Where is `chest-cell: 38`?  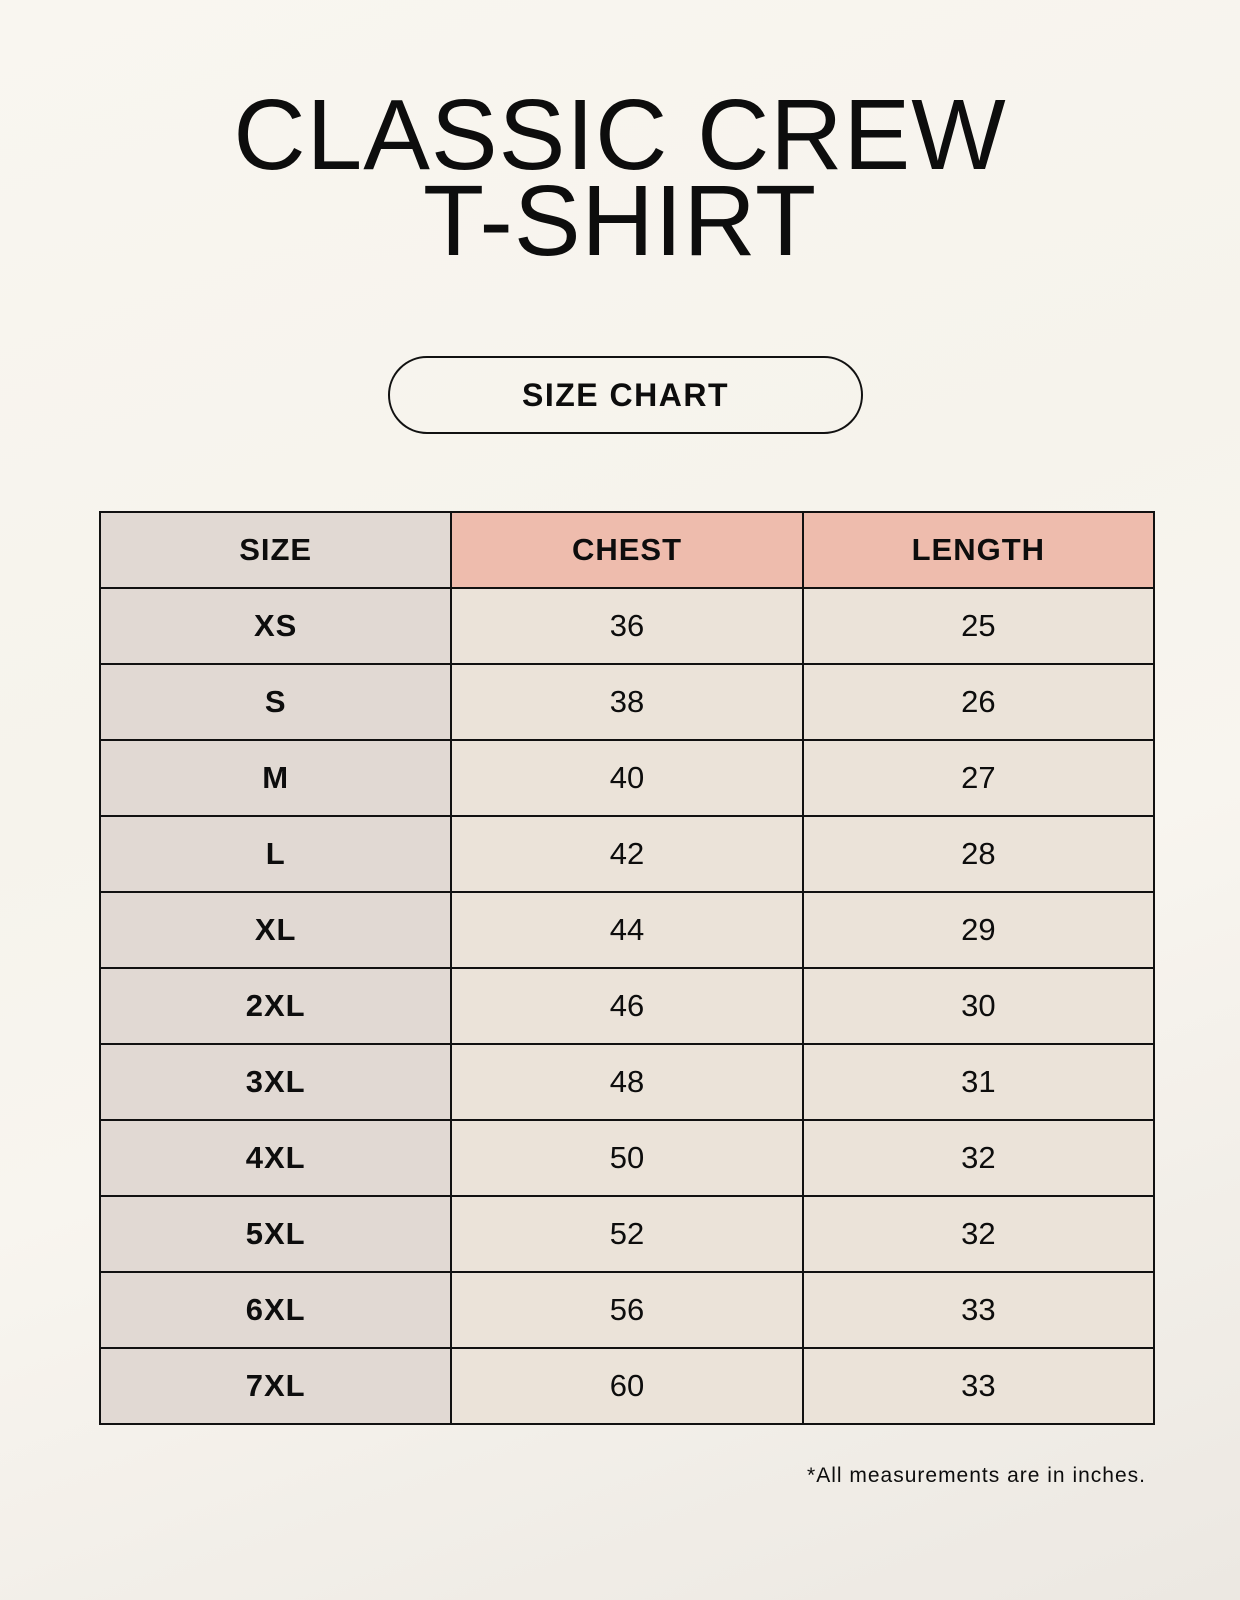 chest-cell: 38 is located at coordinates (627, 702).